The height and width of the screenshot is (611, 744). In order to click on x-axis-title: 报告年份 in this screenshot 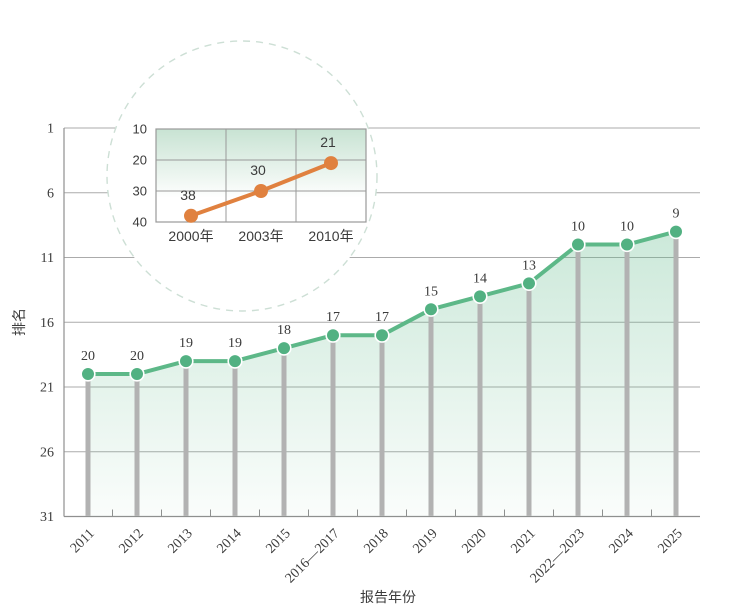, I will do `click(388, 598)`.